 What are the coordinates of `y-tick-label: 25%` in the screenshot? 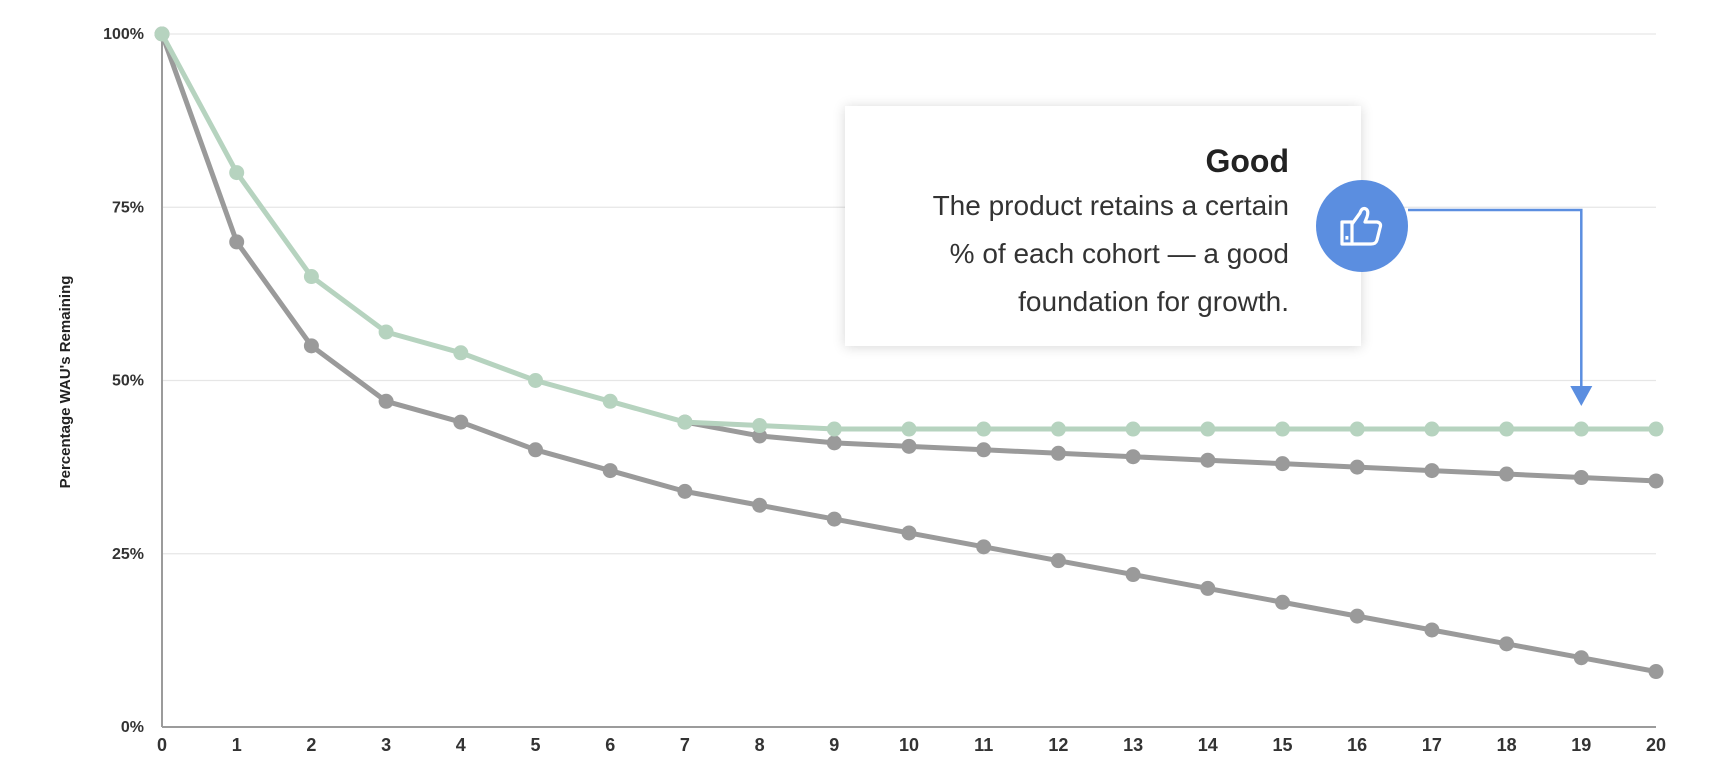 It's located at (128, 554).